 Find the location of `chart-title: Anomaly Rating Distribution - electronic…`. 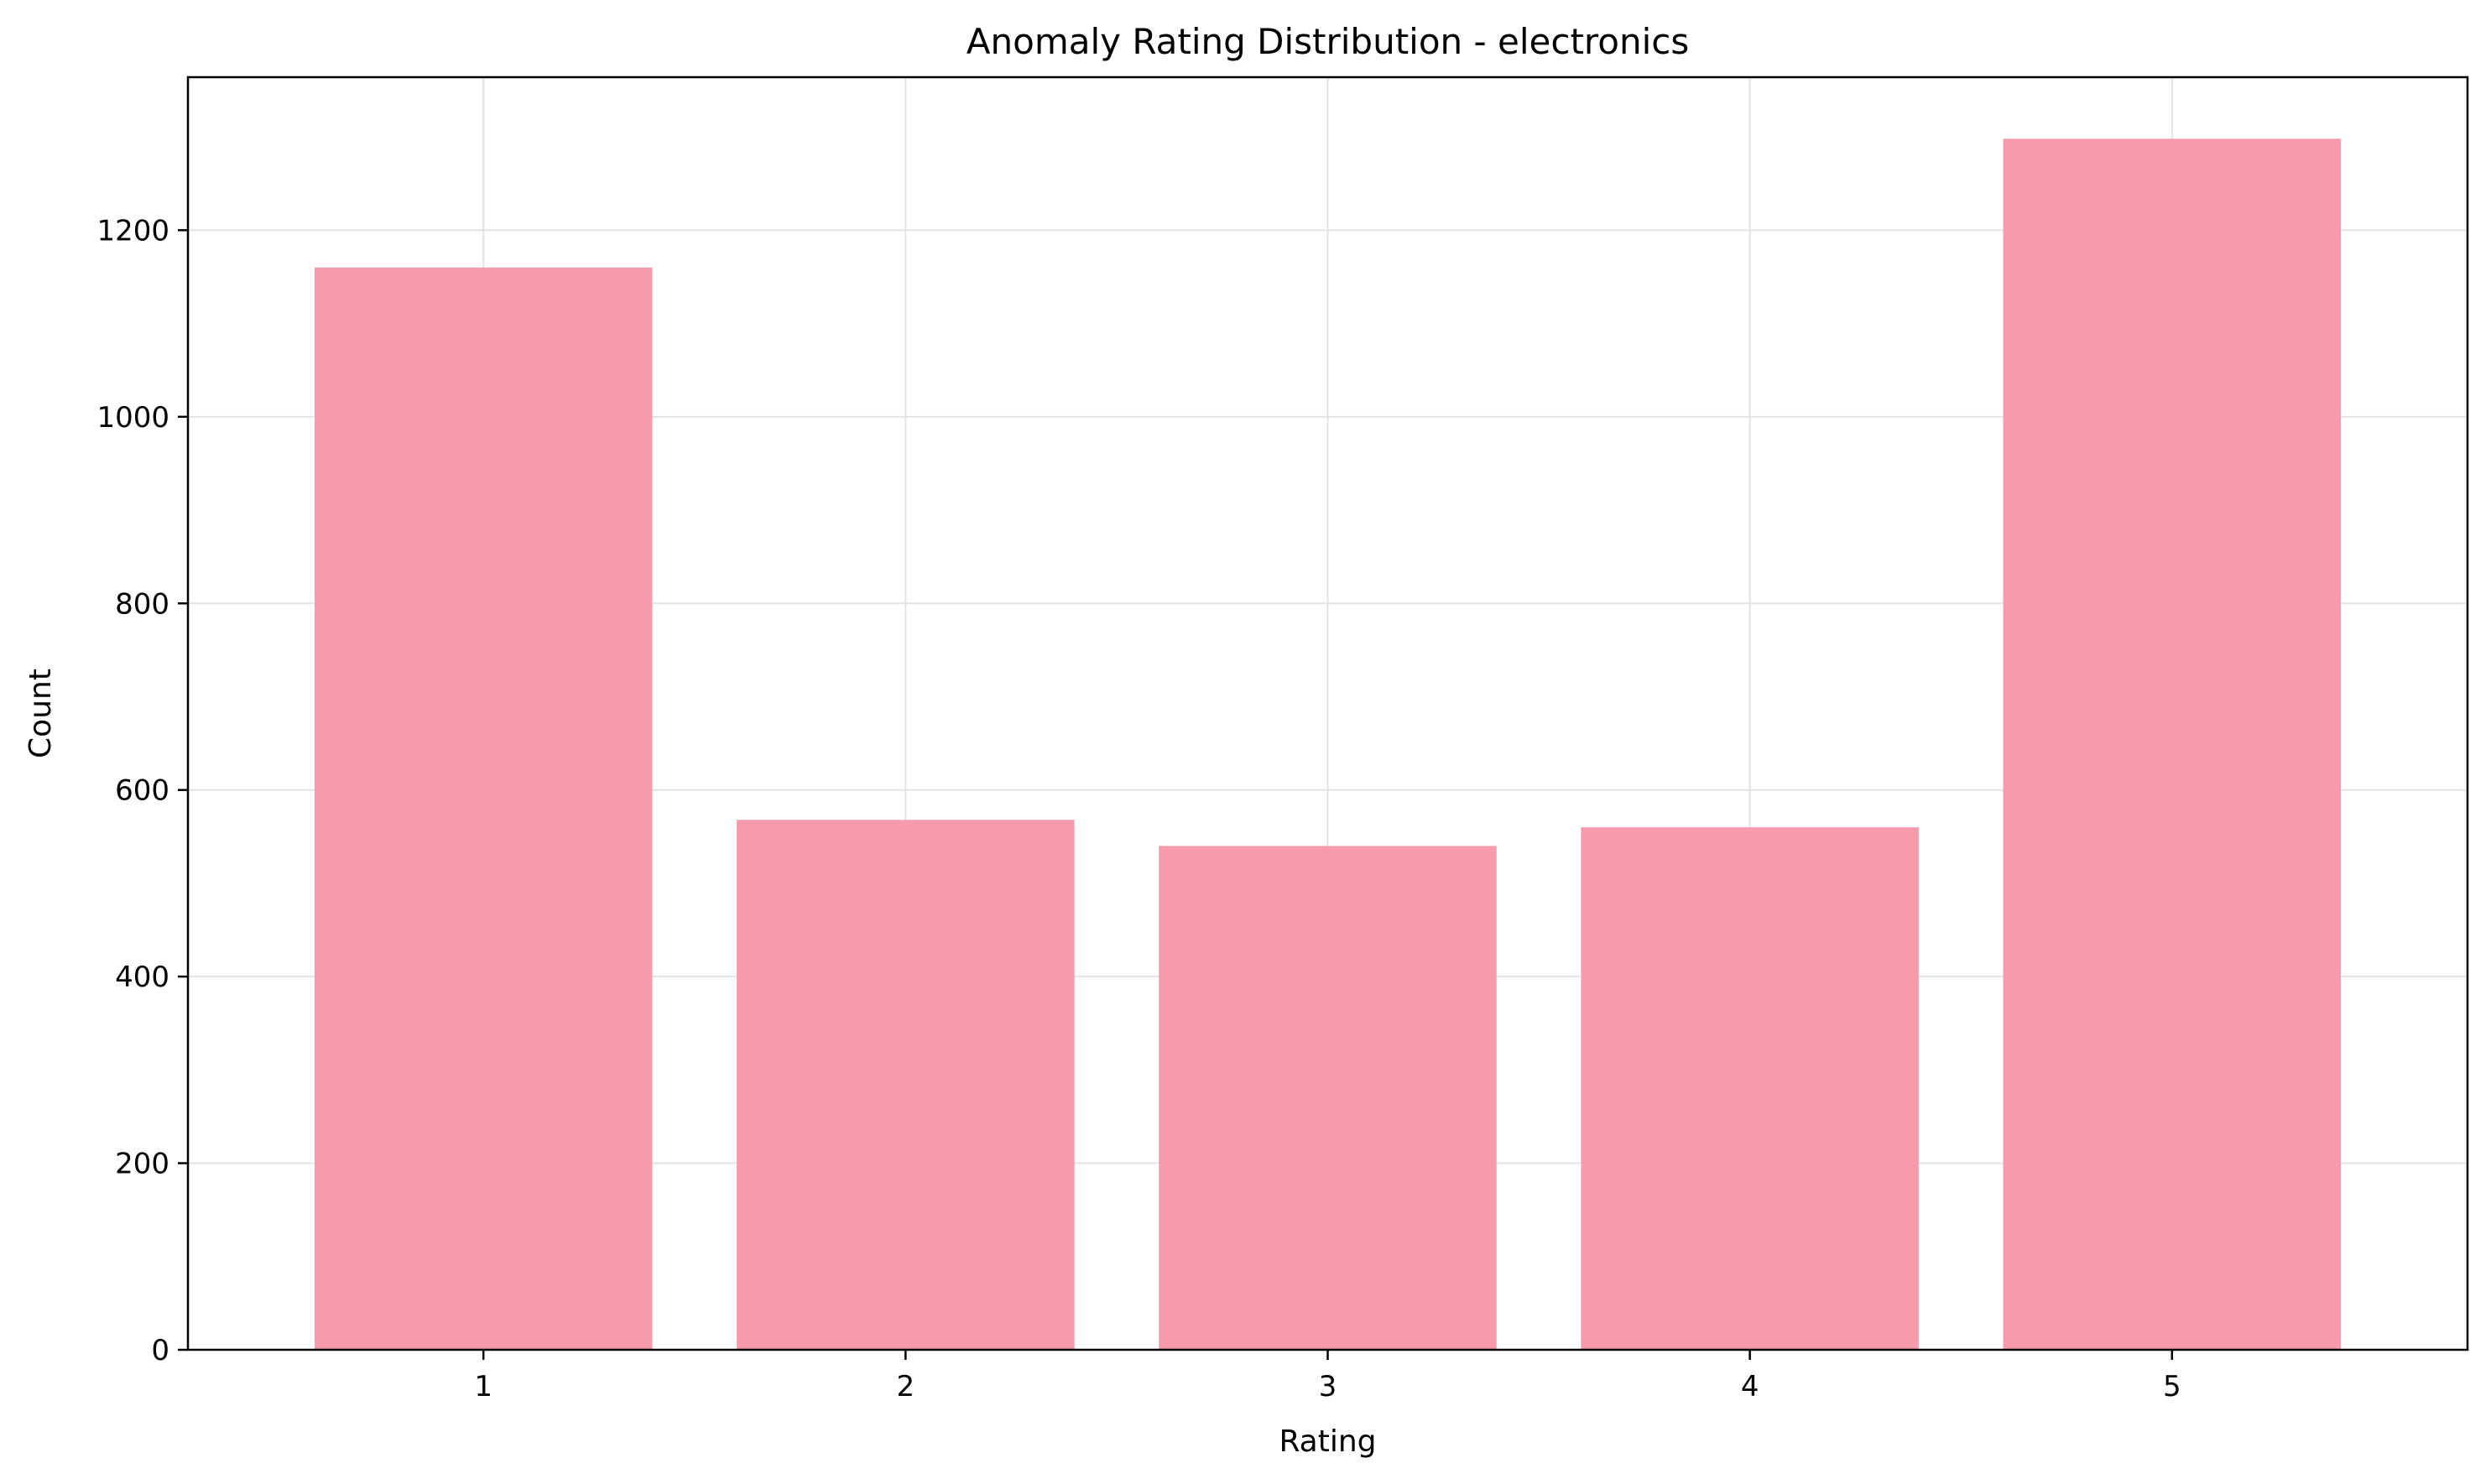

chart-title: Anomaly Rating Distribution - electronic… is located at coordinates (1328, 41).